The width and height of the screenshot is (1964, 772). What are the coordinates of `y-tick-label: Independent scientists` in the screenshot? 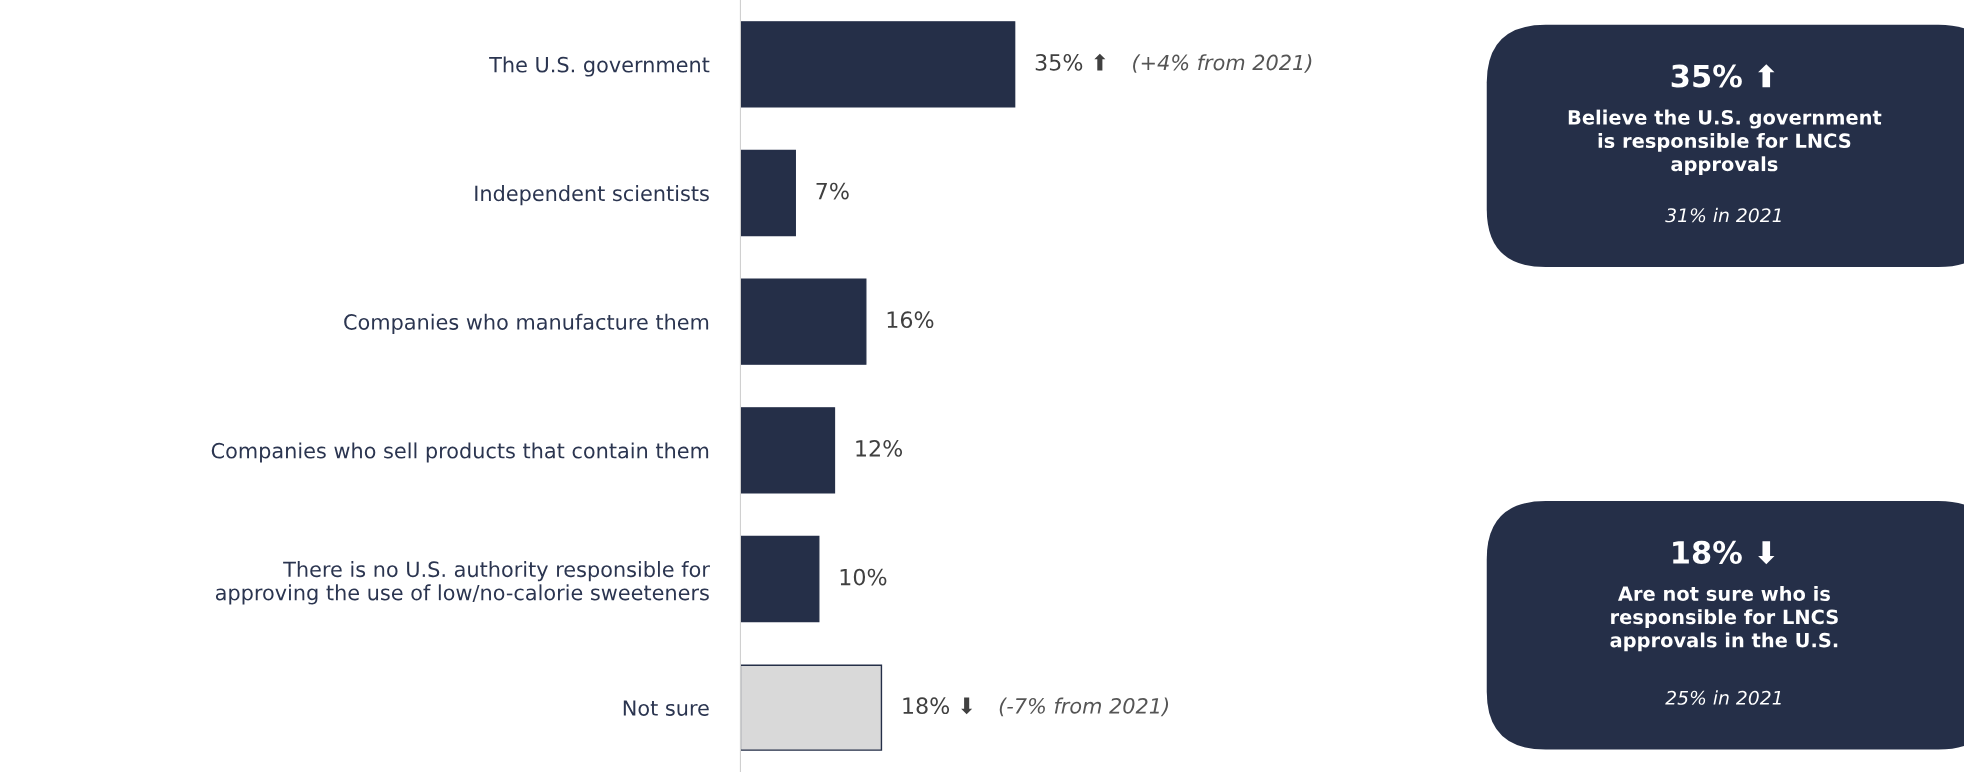 It's located at (592, 195).